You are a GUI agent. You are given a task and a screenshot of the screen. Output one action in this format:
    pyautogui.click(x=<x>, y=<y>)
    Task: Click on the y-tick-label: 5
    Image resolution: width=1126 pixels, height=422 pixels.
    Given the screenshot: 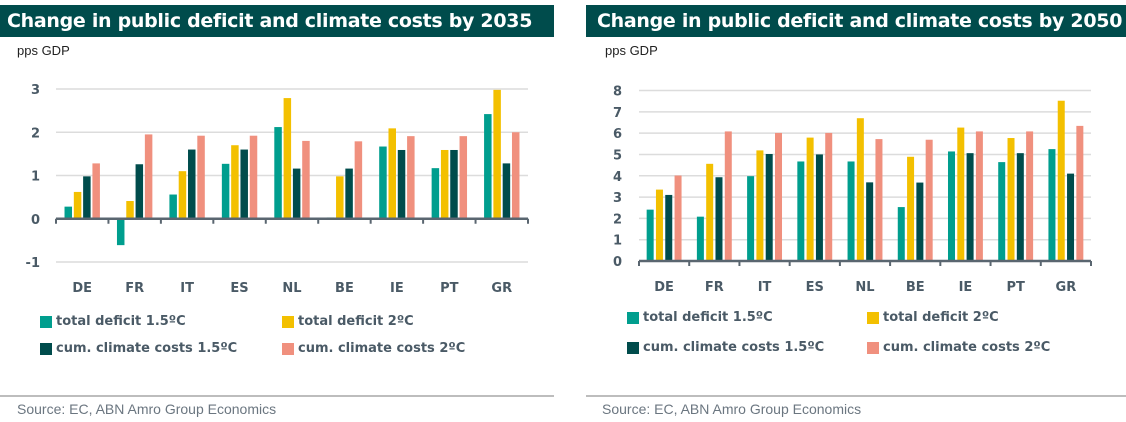 What is the action you would take?
    pyautogui.click(x=617, y=155)
    